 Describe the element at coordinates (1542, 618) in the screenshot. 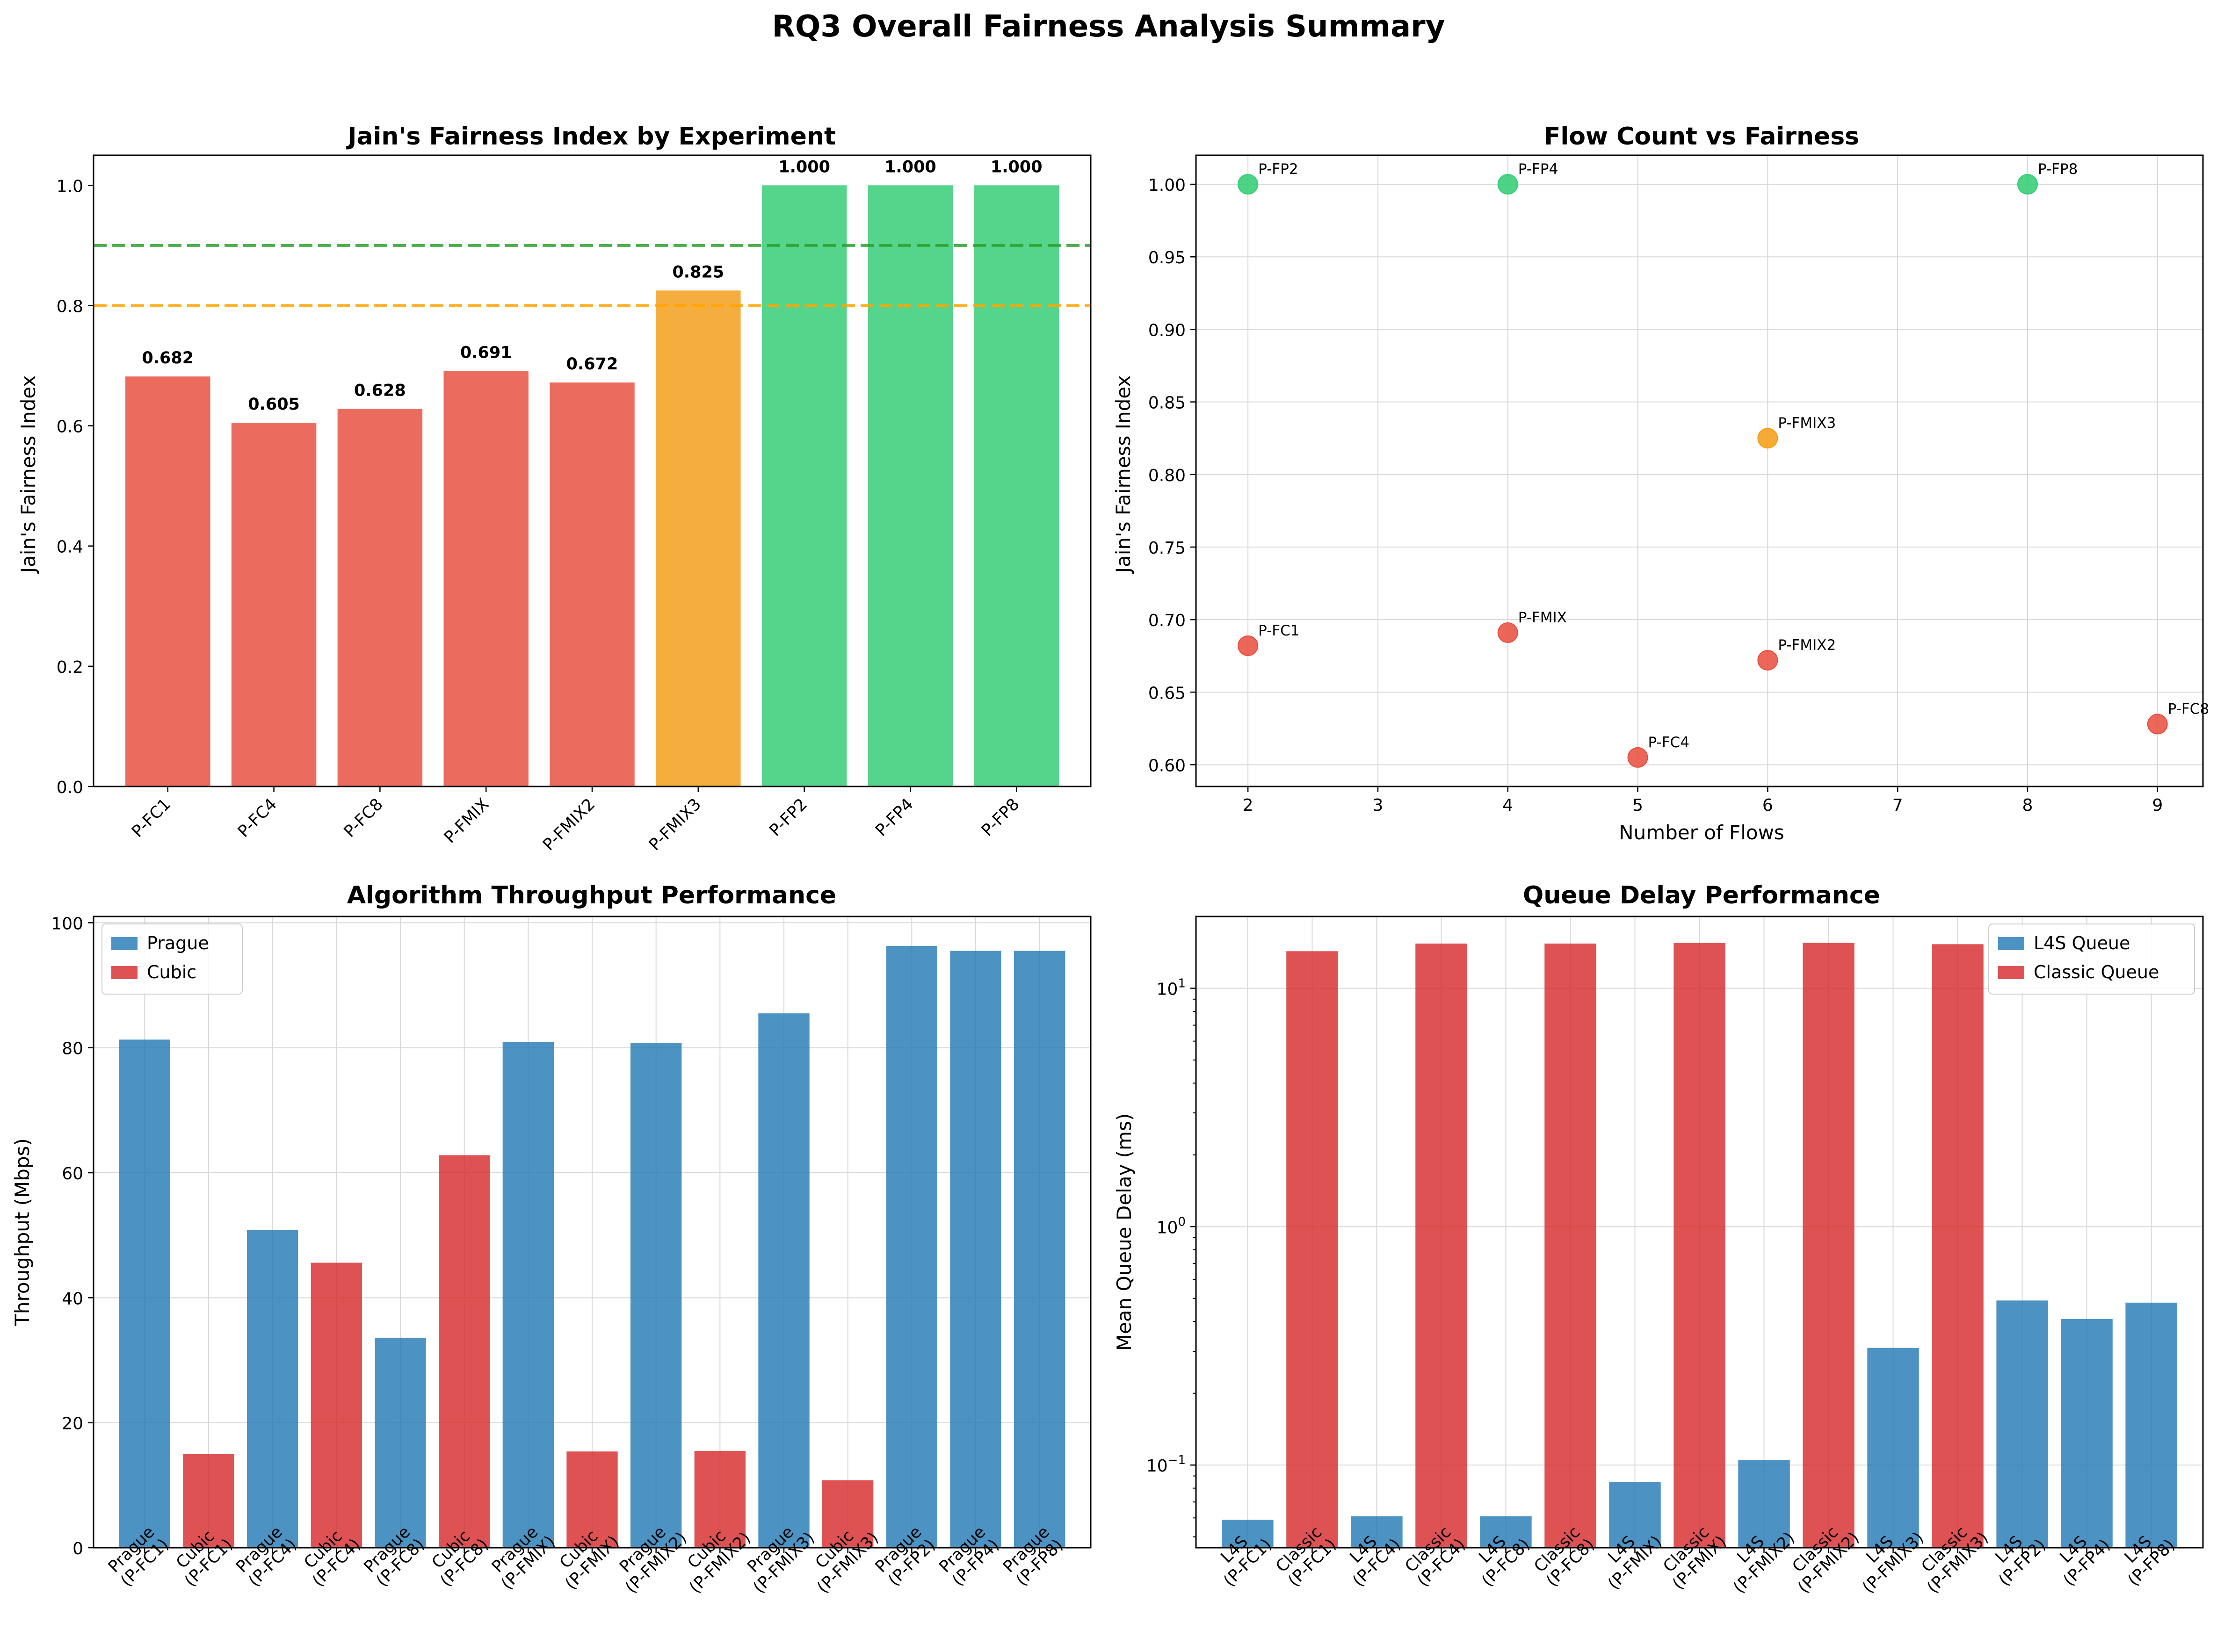

I see `point-label: P-FMIX` at that location.